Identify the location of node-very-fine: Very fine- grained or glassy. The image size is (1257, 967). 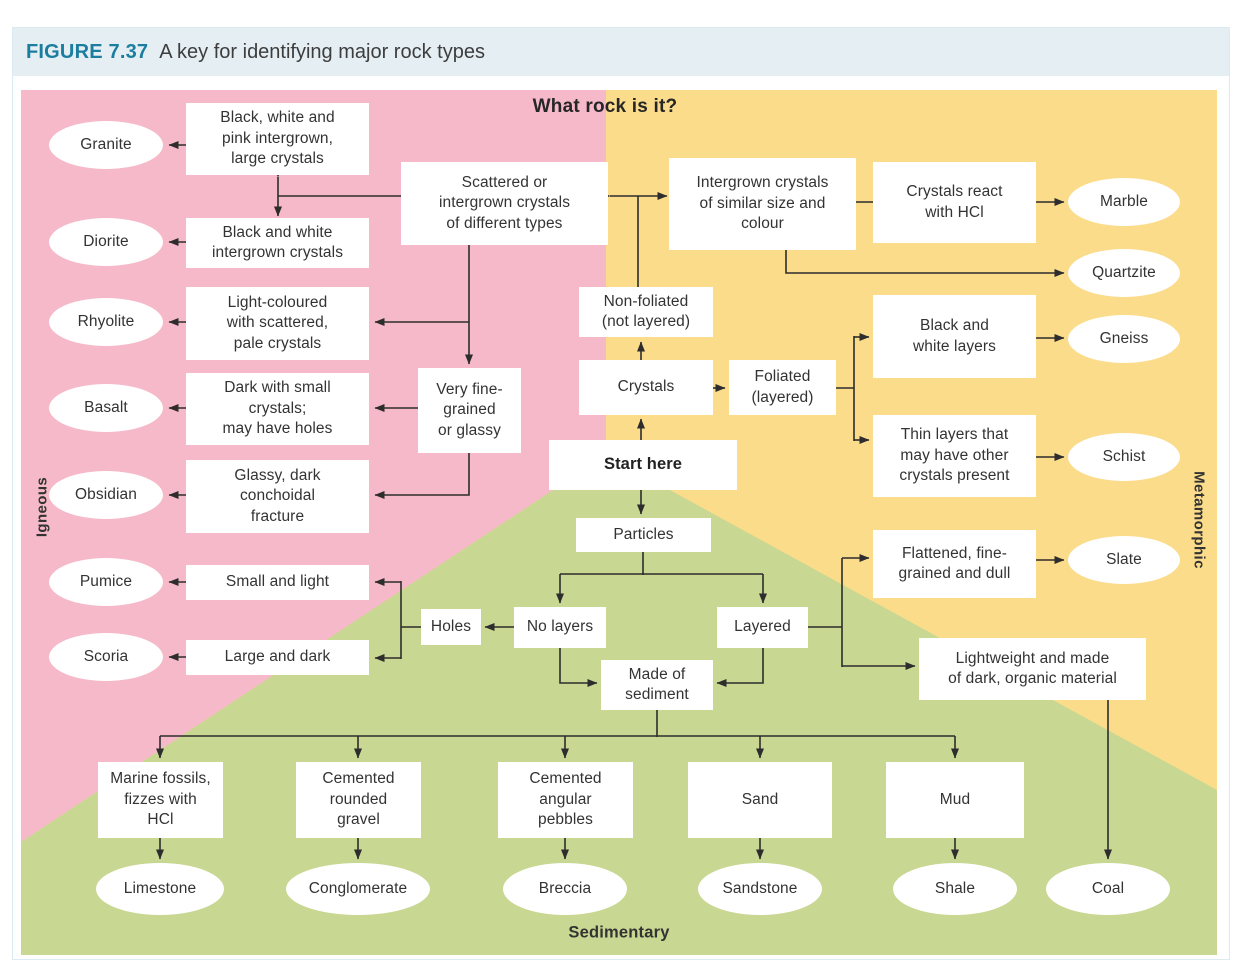
(469, 410).